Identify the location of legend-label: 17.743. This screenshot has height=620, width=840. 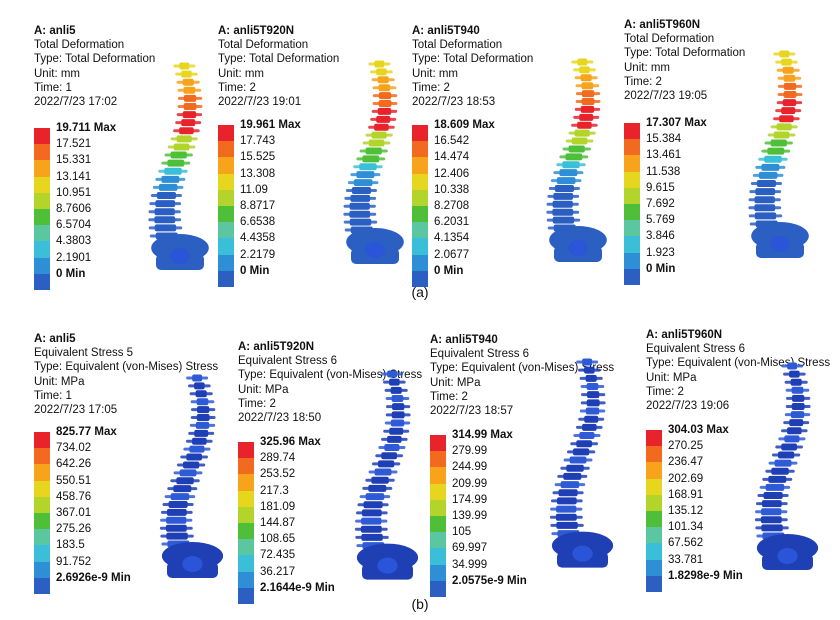
(258, 141).